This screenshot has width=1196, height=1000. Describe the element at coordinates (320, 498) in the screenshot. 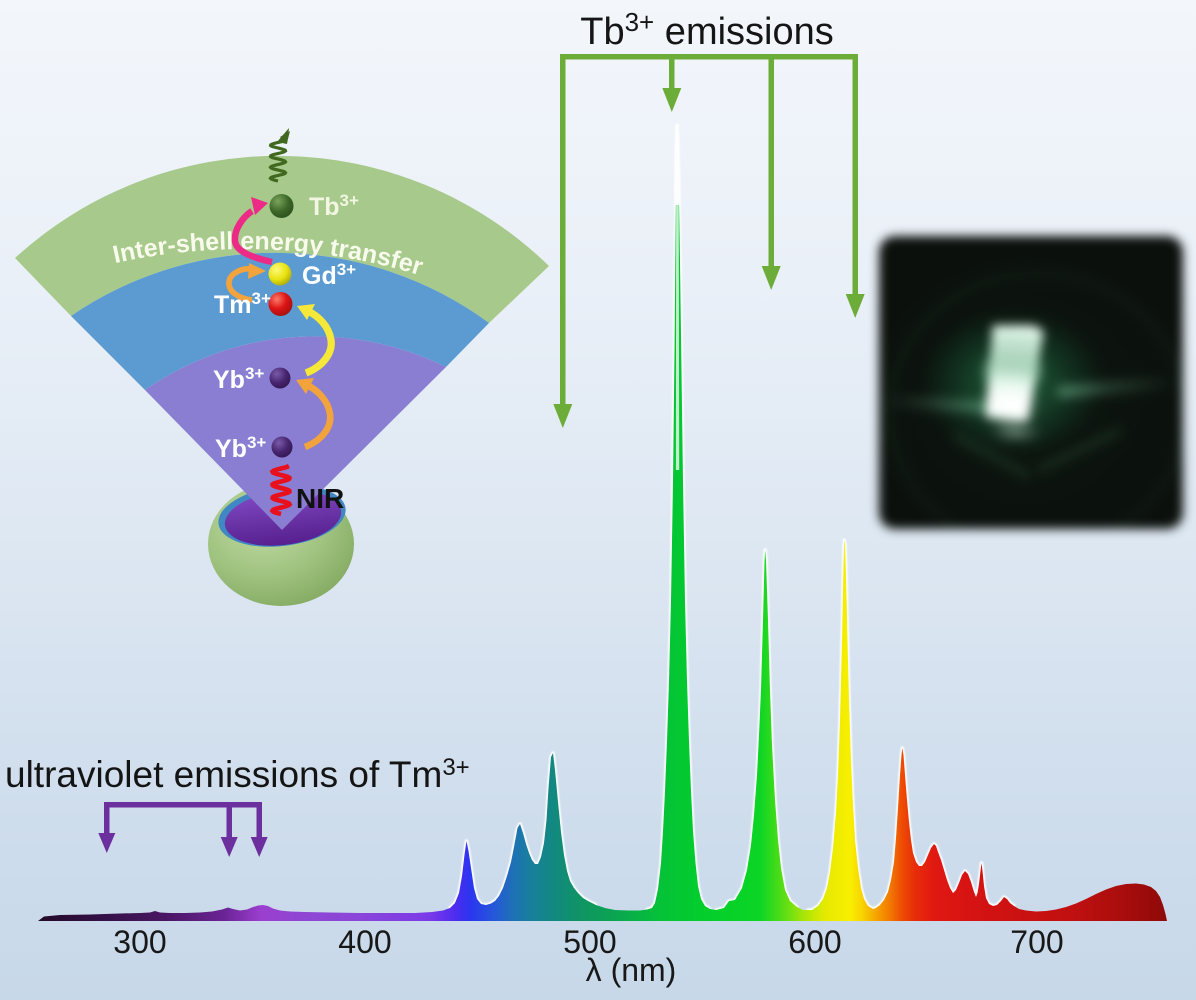

I see `svg-text: NIR` at that location.